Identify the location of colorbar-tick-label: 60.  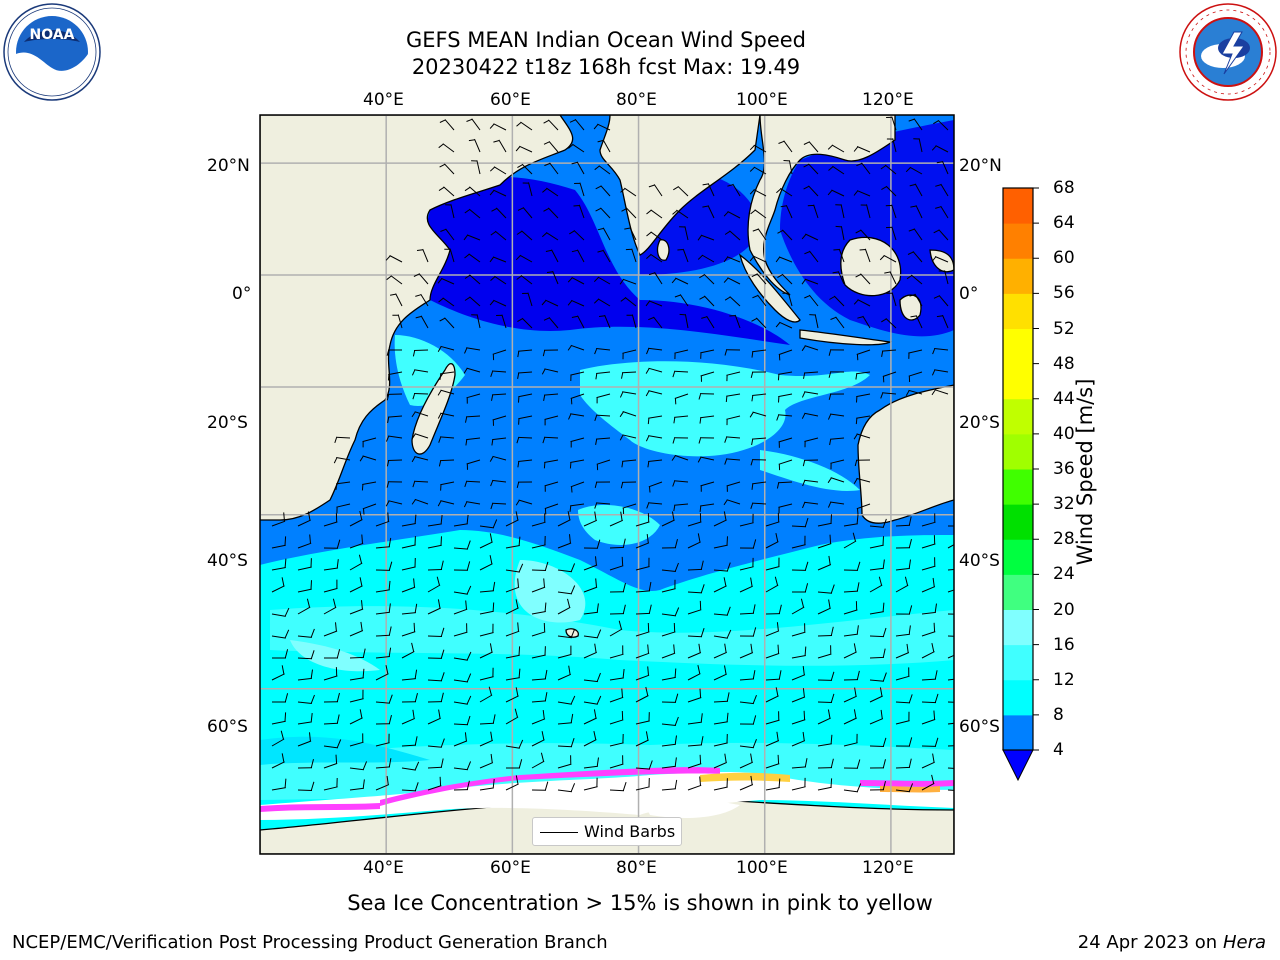
(1064, 258).